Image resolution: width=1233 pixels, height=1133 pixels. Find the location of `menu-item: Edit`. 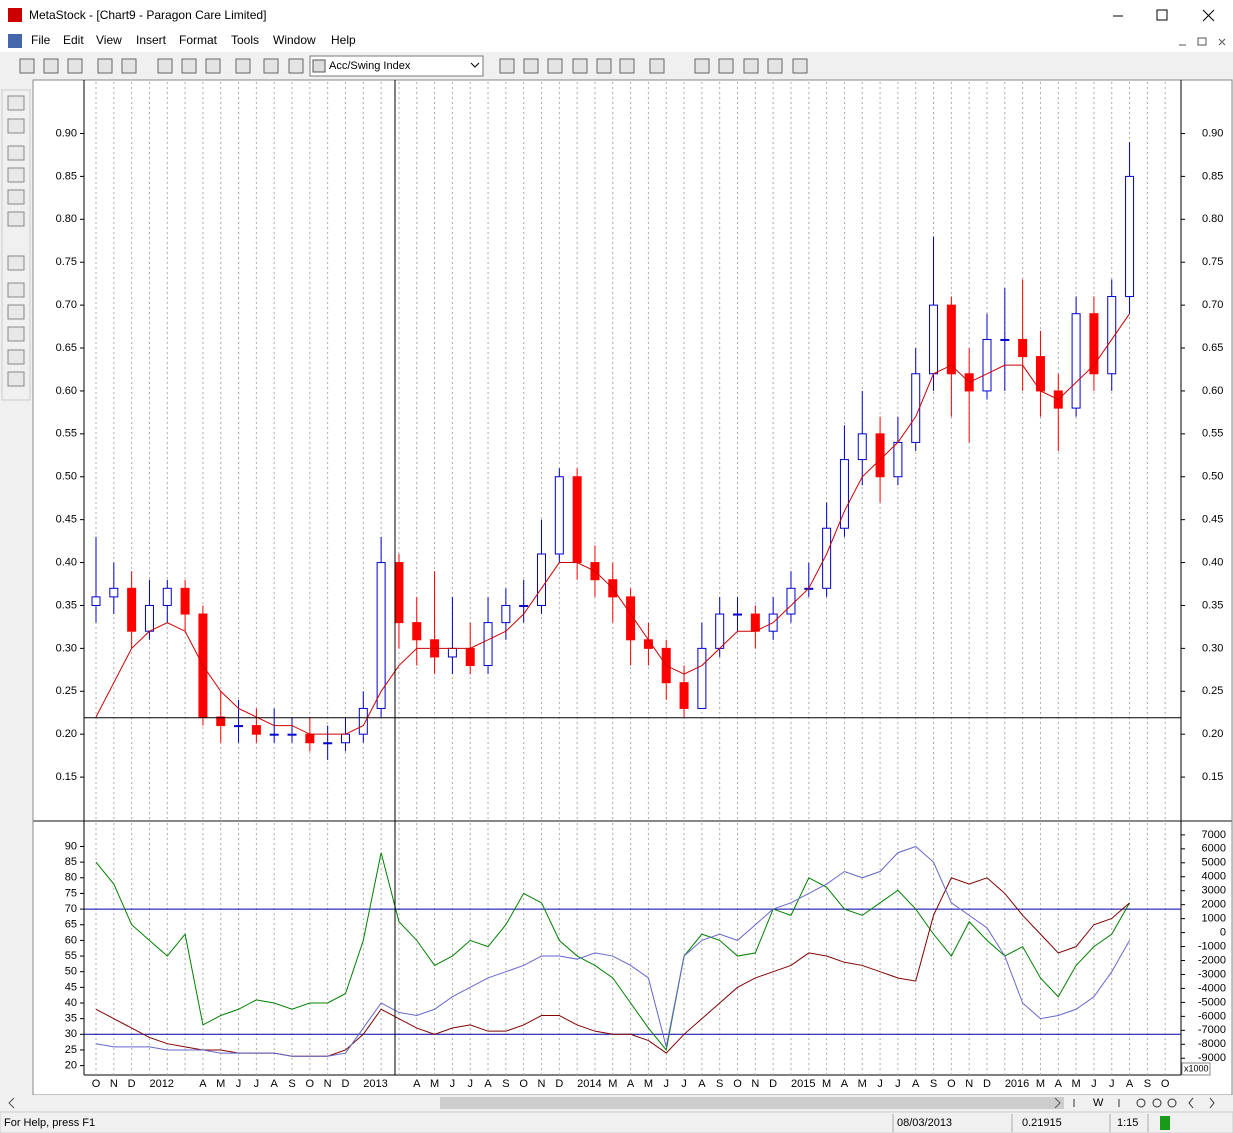

menu-item: Edit is located at coordinates (73, 40).